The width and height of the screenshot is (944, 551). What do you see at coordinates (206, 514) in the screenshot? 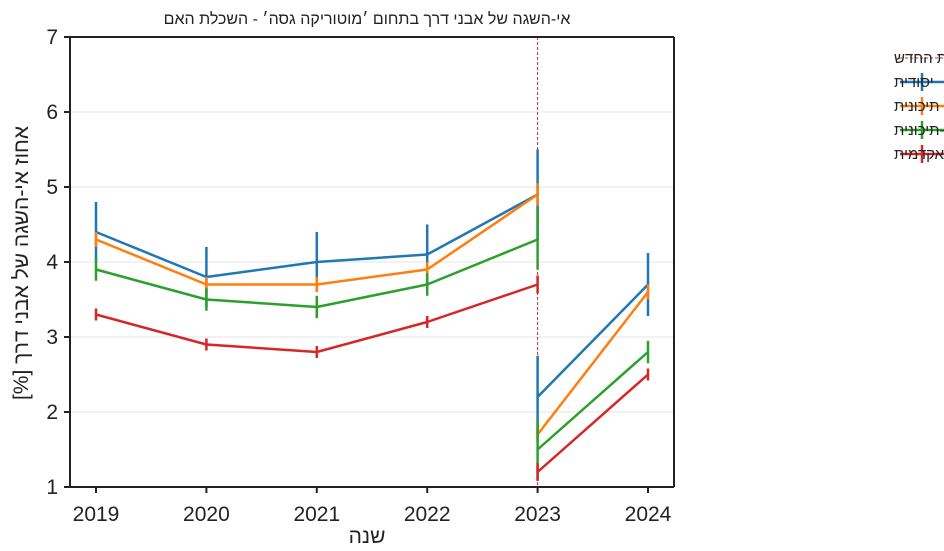
I see `x-tick-label: 2020` at bounding box center [206, 514].